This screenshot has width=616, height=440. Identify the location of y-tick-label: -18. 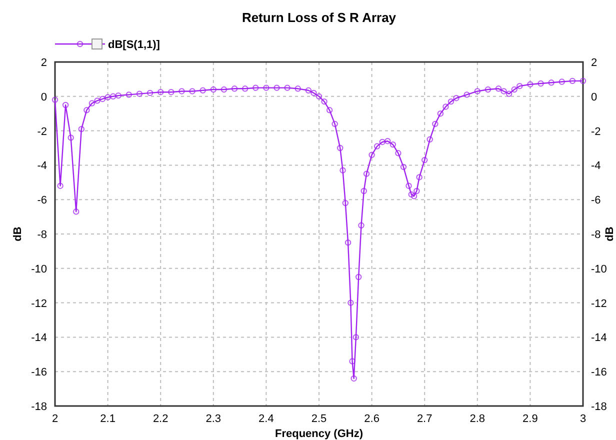
(39, 407).